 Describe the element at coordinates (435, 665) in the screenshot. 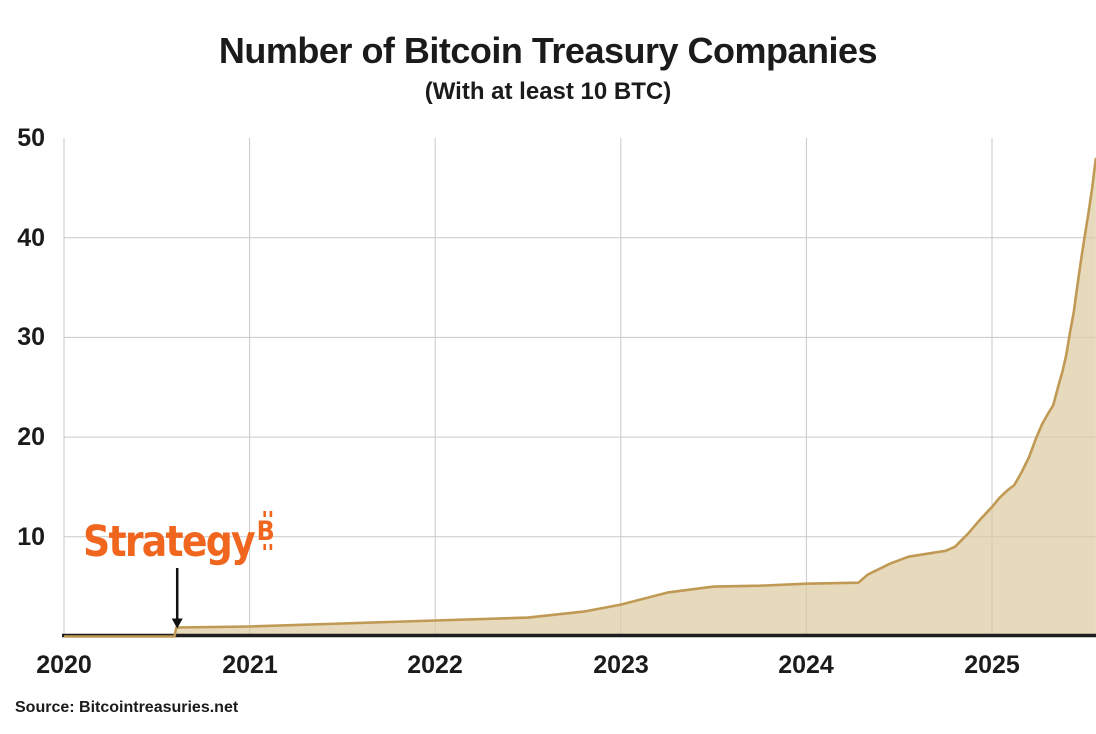

I see `x-axis-label: 2022` at that location.